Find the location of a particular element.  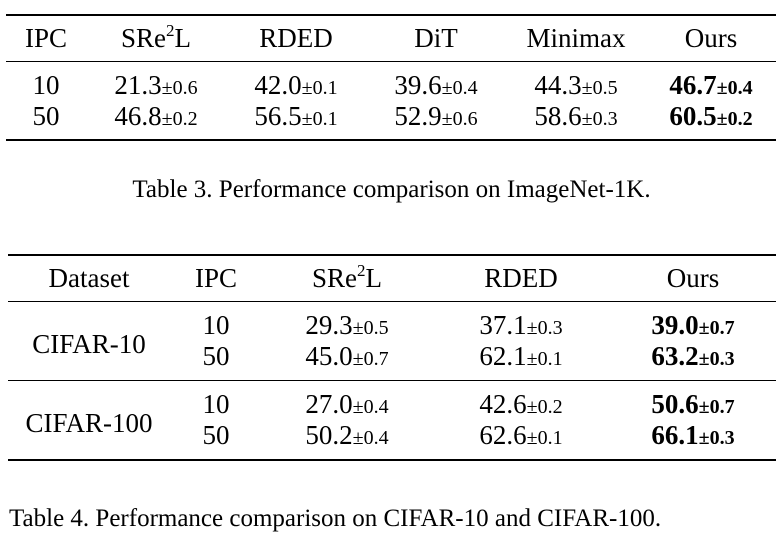

table-3-header-row: IPC SRe2L RDED DiT Minimax Ours is located at coordinates (391, 38).